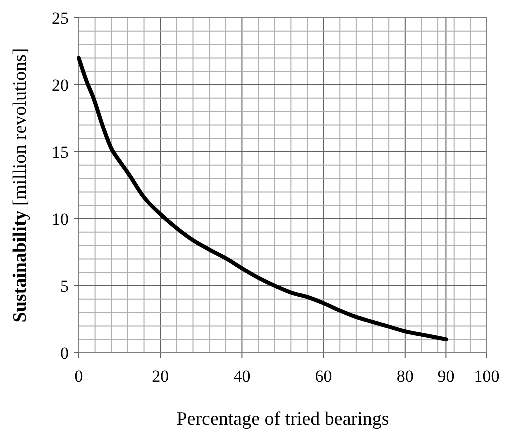 The width and height of the screenshot is (509, 429). What do you see at coordinates (487, 376) in the screenshot?
I see `x-tick-label: 100` at bounding box center [487, 376].